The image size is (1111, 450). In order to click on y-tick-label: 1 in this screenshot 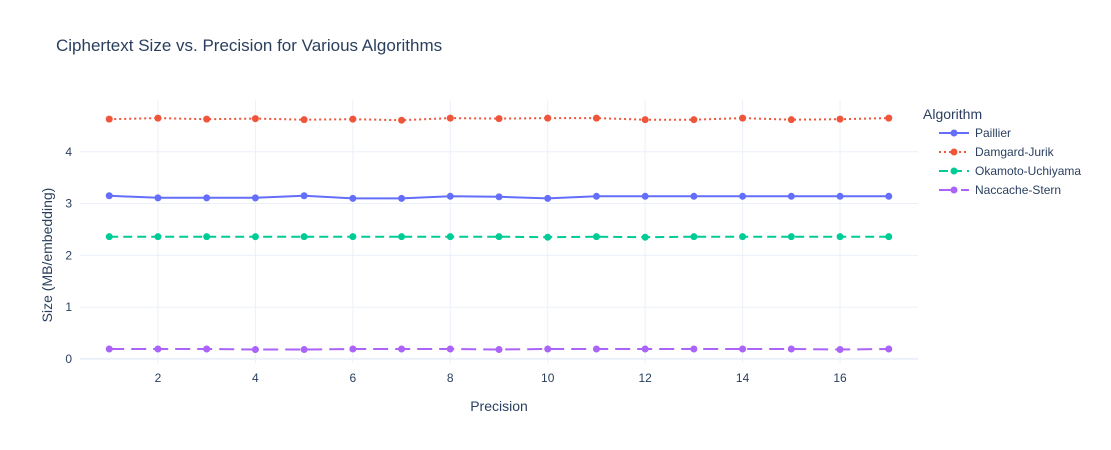, I will do `click(68, 307)`.